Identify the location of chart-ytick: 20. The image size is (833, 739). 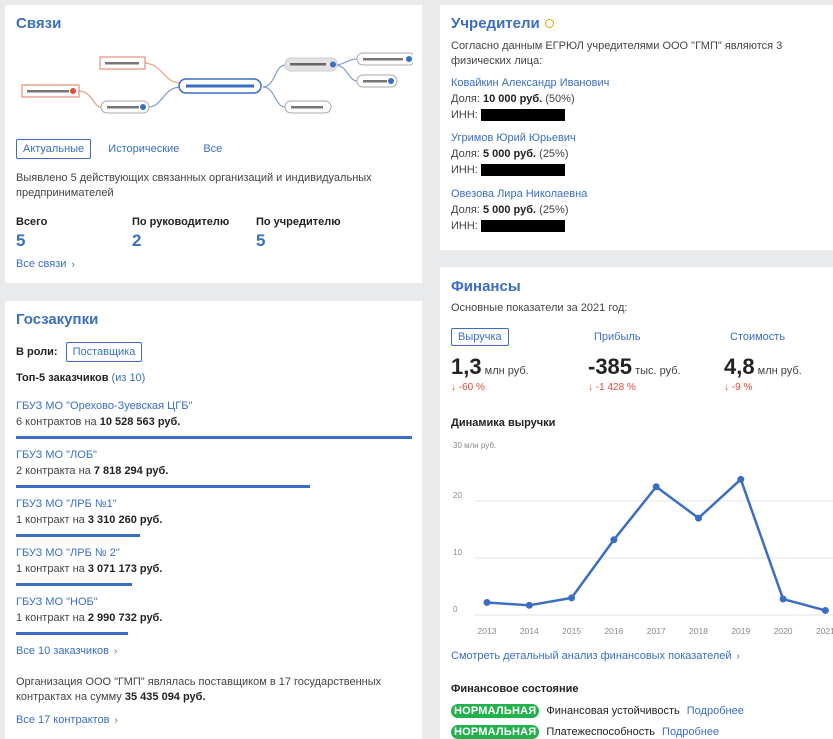
(457, 495).